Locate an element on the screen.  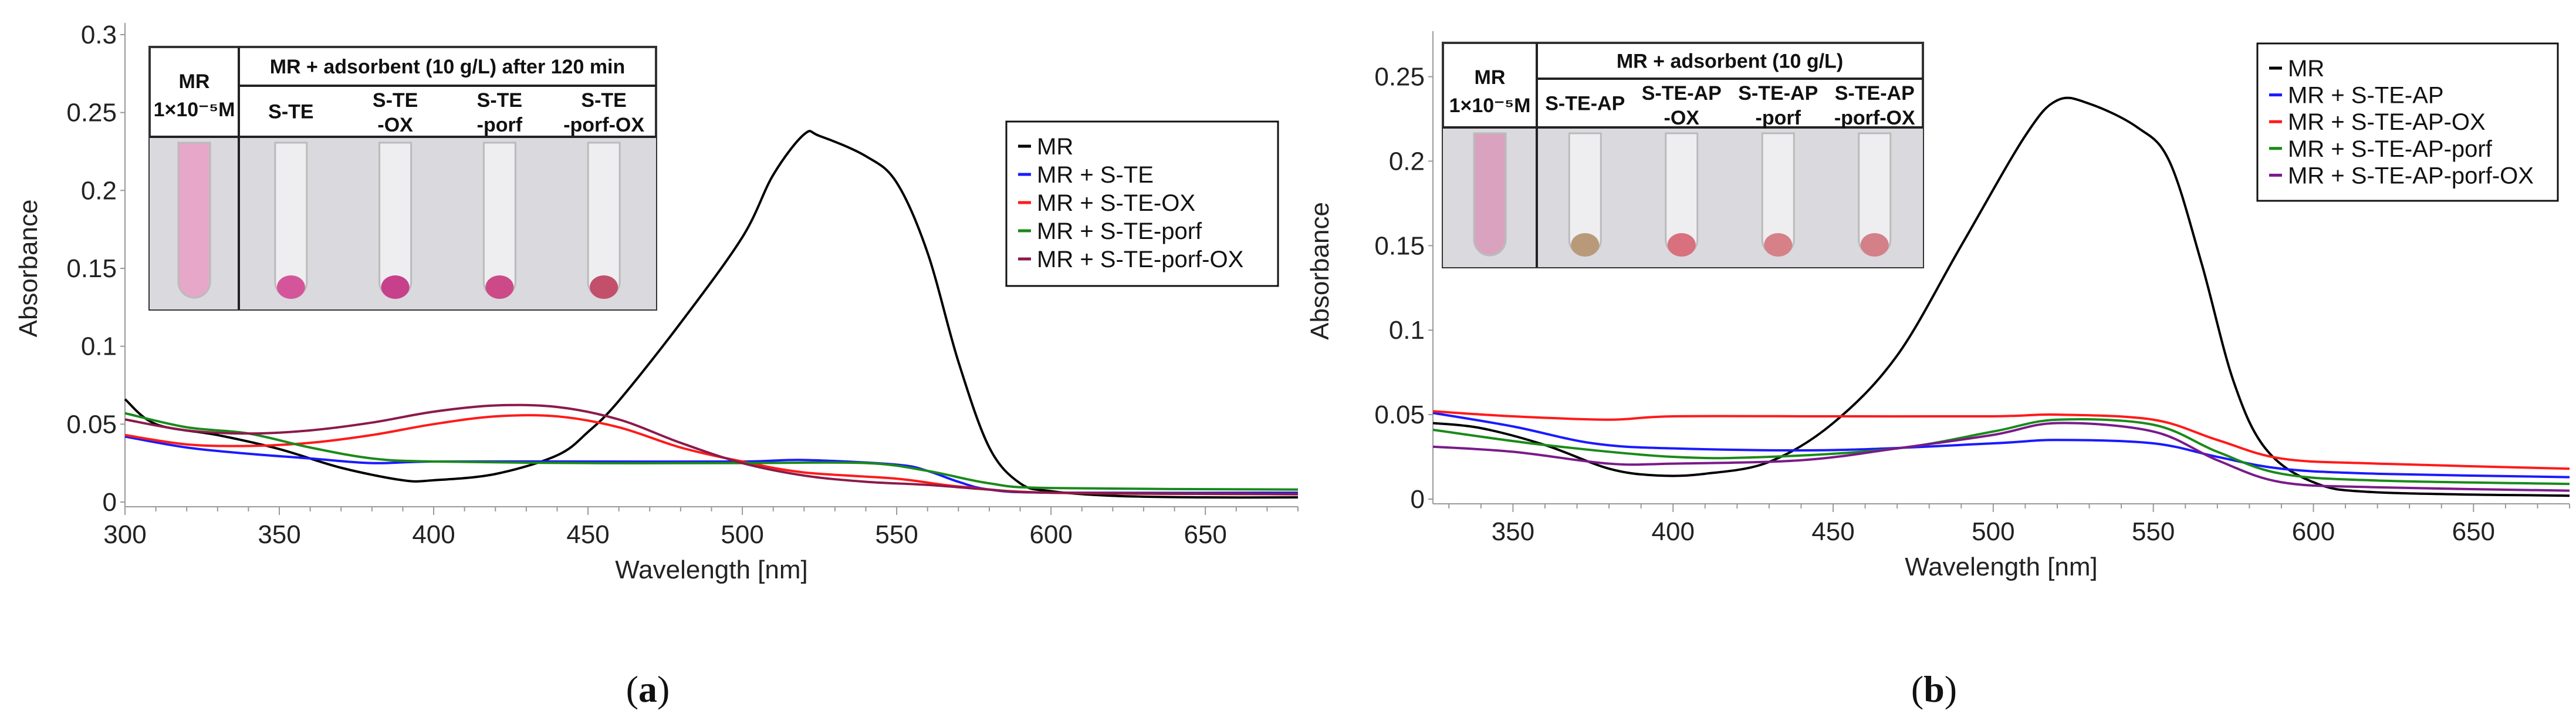
panel-label: b is located at coordinates (1934, 689).